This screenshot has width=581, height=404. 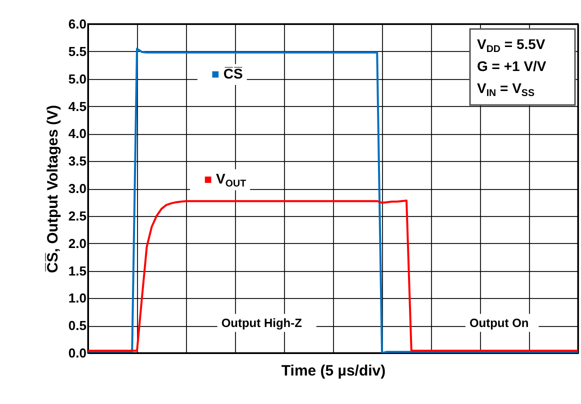 I want to click on y-tick-label: 3.0, so click(x=77, y=188).